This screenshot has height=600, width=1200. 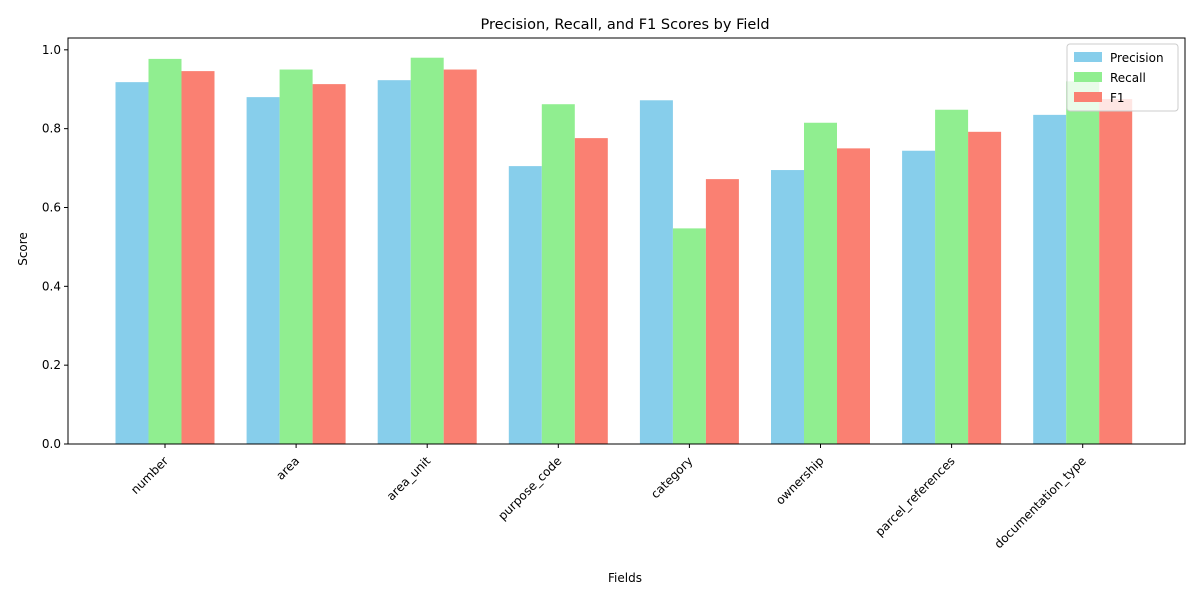 What do you see at coordinates (919, 297) in the screenshot?
I see `bar-precision-parcel_references` at bounding box center [919, 297].